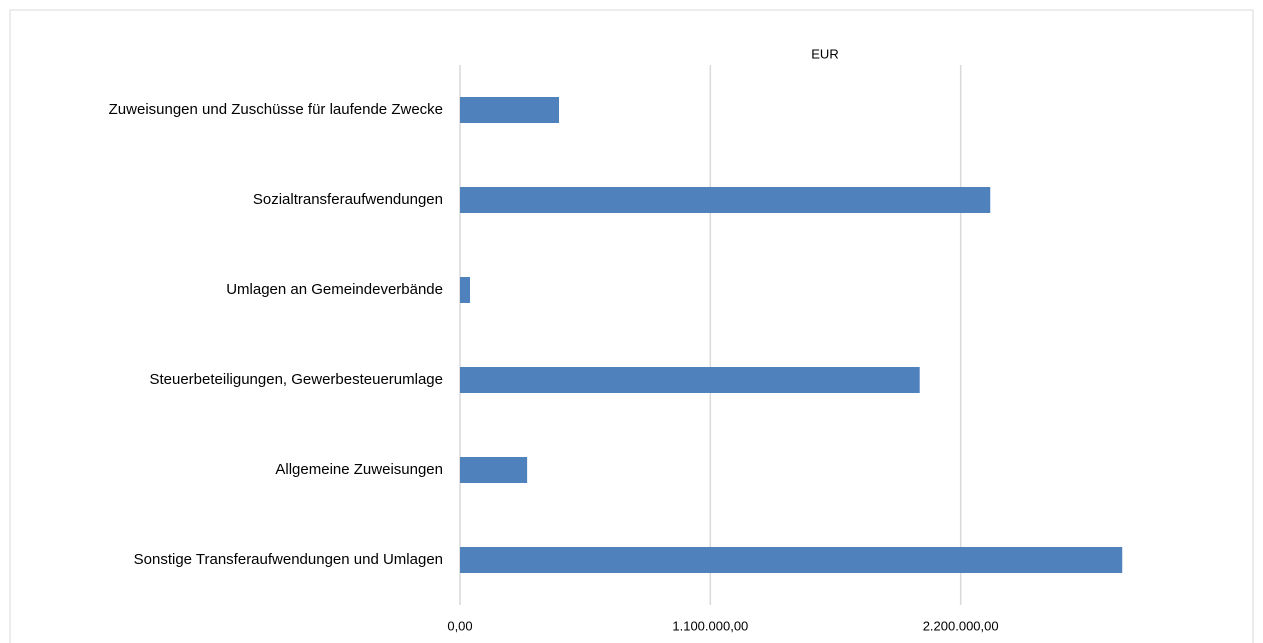 The width and height of the screenshot is (1263, 643). Describe the element at coordinates (359, 469) in the screenshot. I see `y-tick-label: Allgemeine Zuweisungen` at that location.